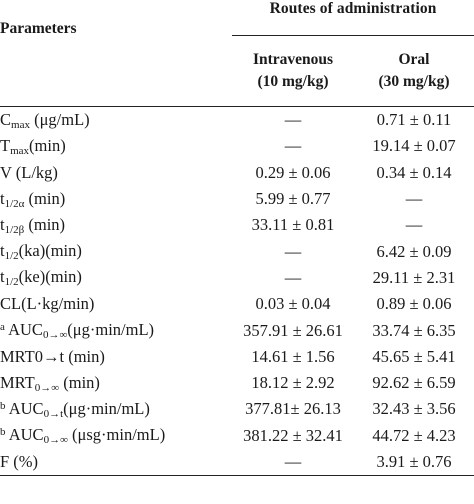 The image size is (474, 504). I want to click on intravenous-label: Intravenous, so click(293, 59).